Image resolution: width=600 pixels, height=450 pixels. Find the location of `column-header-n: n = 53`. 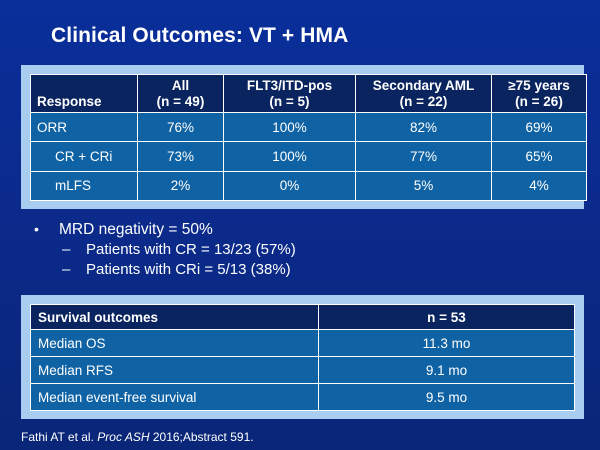

column-header-n: n = 53 is located at coordinates (446, 317).